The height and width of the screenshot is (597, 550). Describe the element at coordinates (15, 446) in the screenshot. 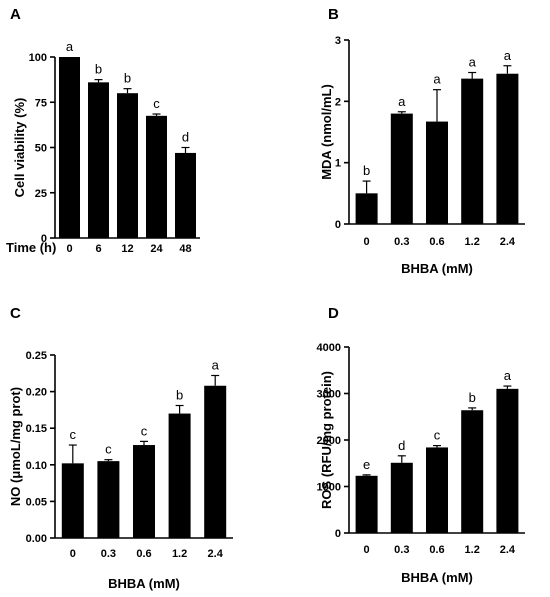

I see `y-axis-title: NO (μmoL/mg prot)` at that location.